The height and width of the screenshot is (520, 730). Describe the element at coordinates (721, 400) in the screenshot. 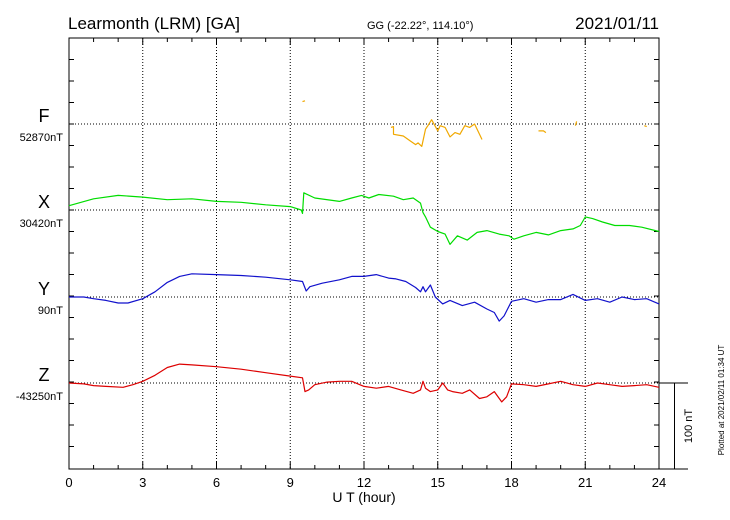

I see `plotted-at-note: Plotted at 2021/02/11 01:34 UT` at that location.